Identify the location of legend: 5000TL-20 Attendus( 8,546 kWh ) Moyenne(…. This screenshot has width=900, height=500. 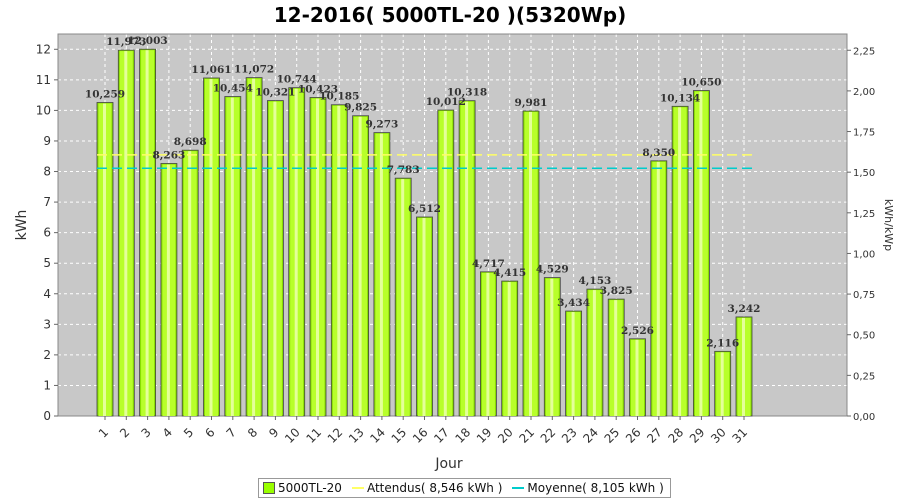
(464, 488).